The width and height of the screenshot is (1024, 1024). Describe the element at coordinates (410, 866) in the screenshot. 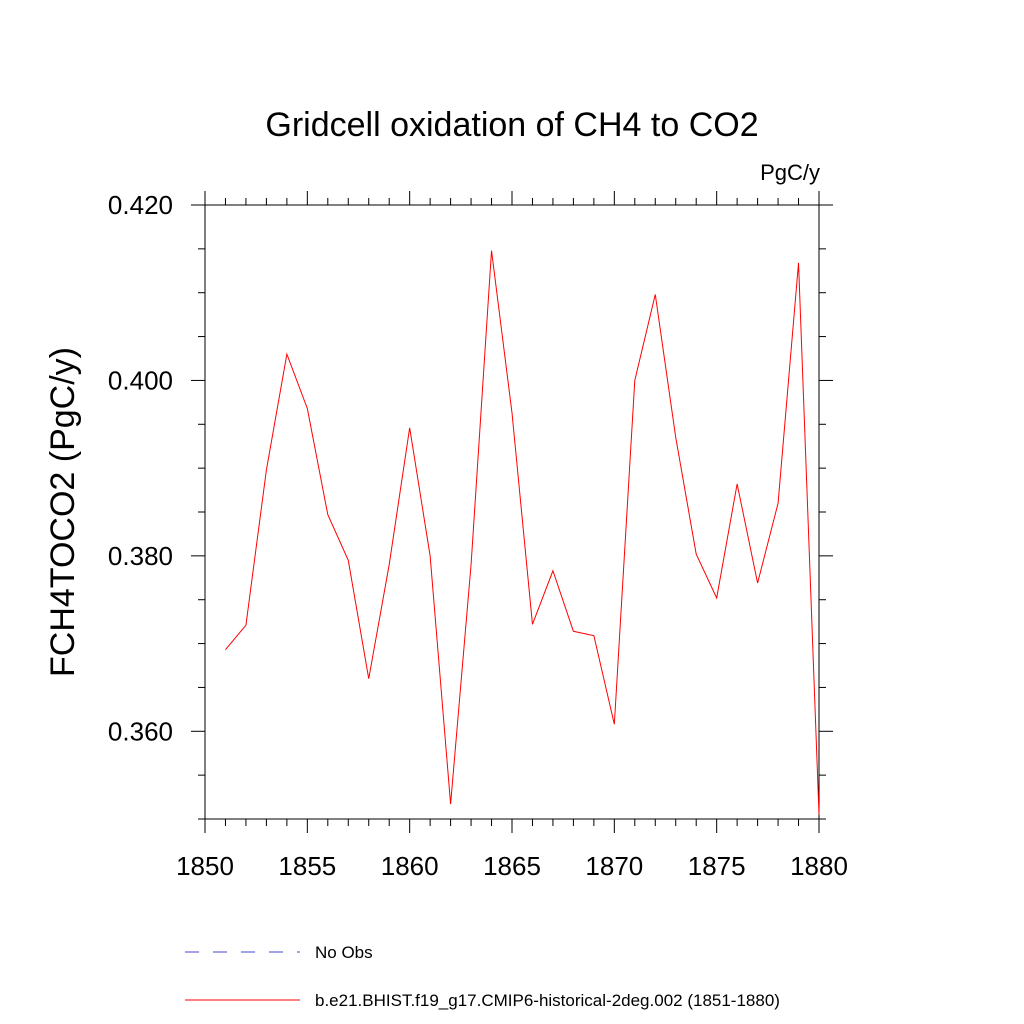

I see `x-tick-label: 1860` at that location.